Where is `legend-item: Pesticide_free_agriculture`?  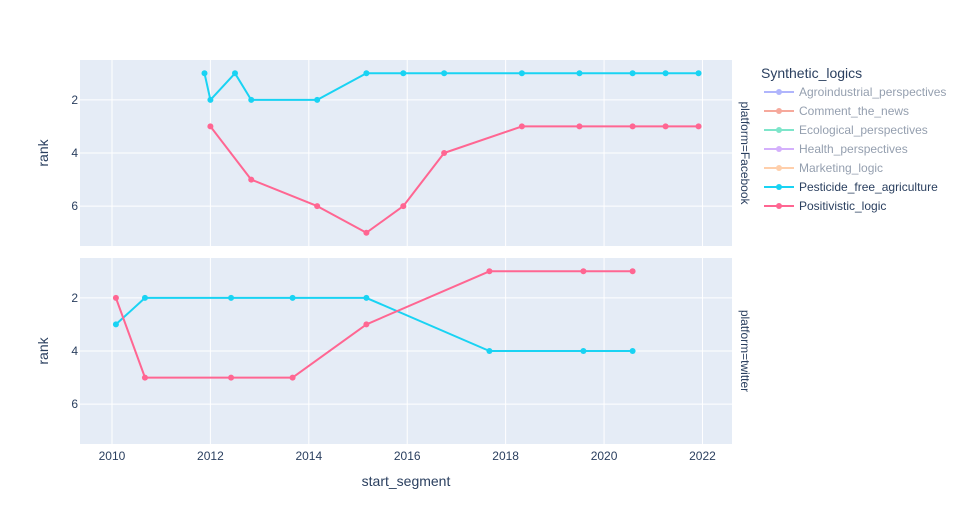
legend-item: Pesticide_free_agriculture is located at coordinates (851, 187).